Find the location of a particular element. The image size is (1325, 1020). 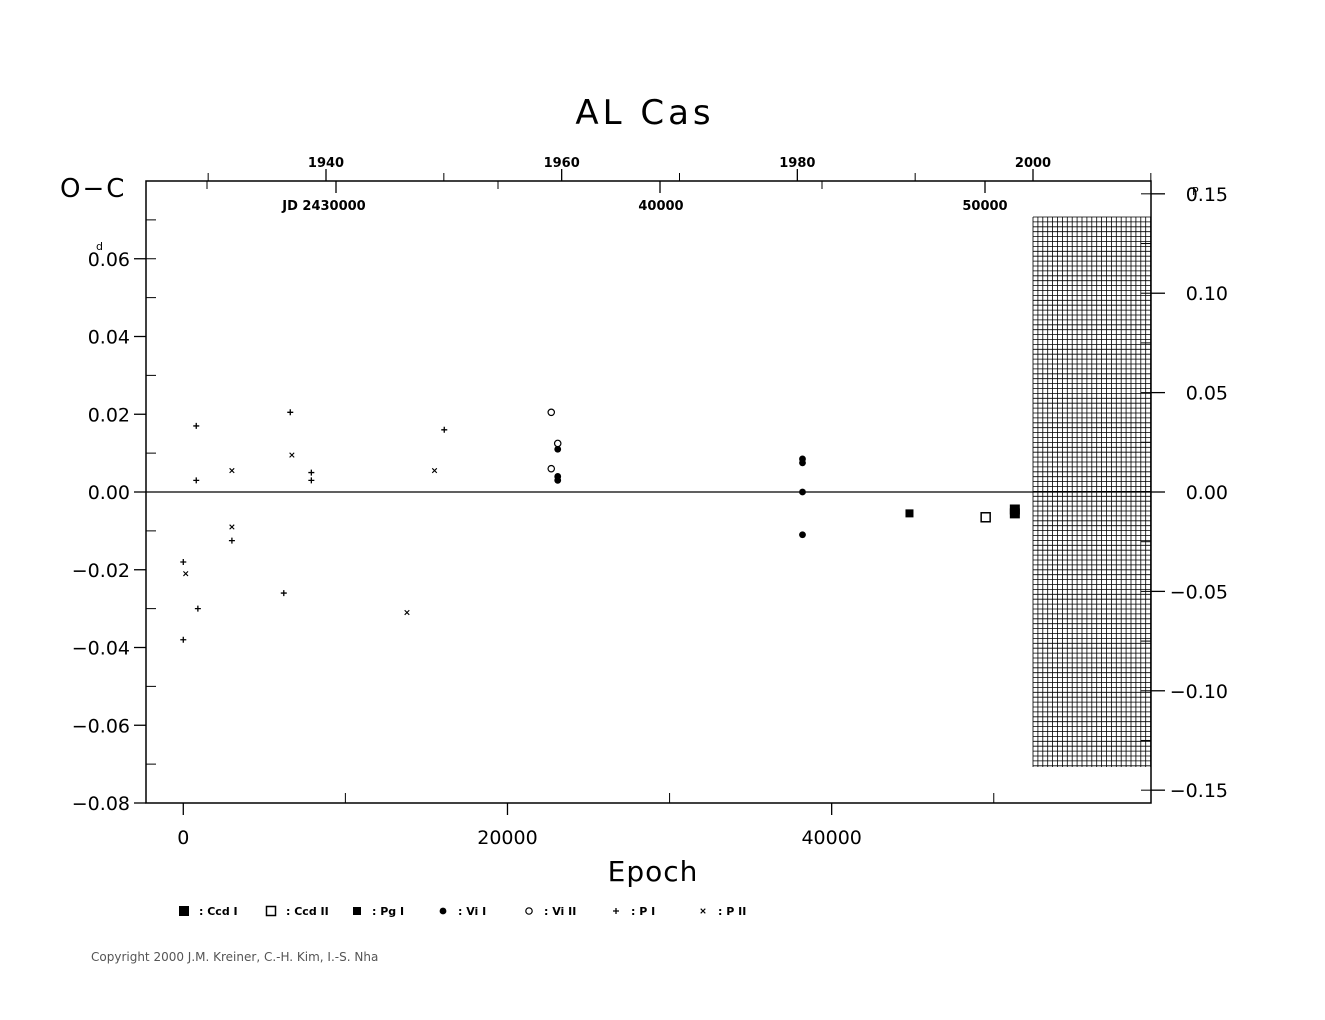

chart-title: AL Cas is located at coordinates (644, 113).